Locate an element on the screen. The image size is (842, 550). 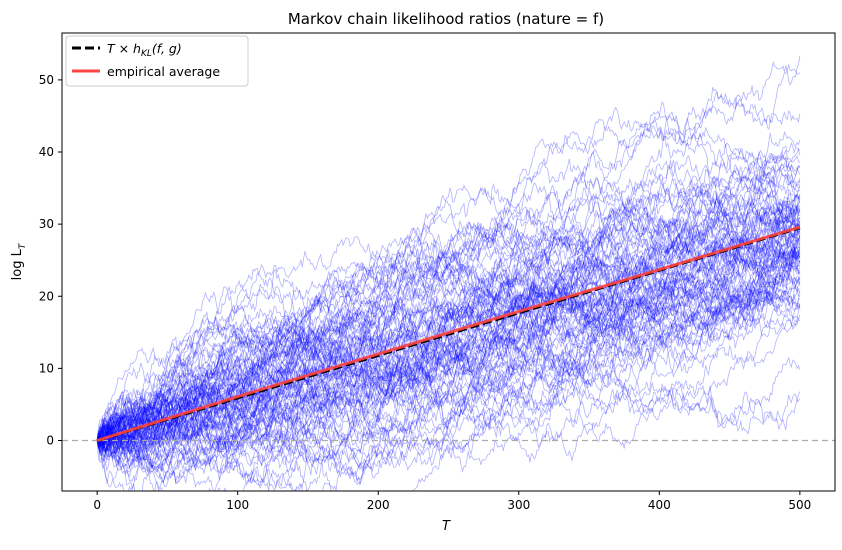
x-tick-label: 100 is located at coordinates (237, 505).